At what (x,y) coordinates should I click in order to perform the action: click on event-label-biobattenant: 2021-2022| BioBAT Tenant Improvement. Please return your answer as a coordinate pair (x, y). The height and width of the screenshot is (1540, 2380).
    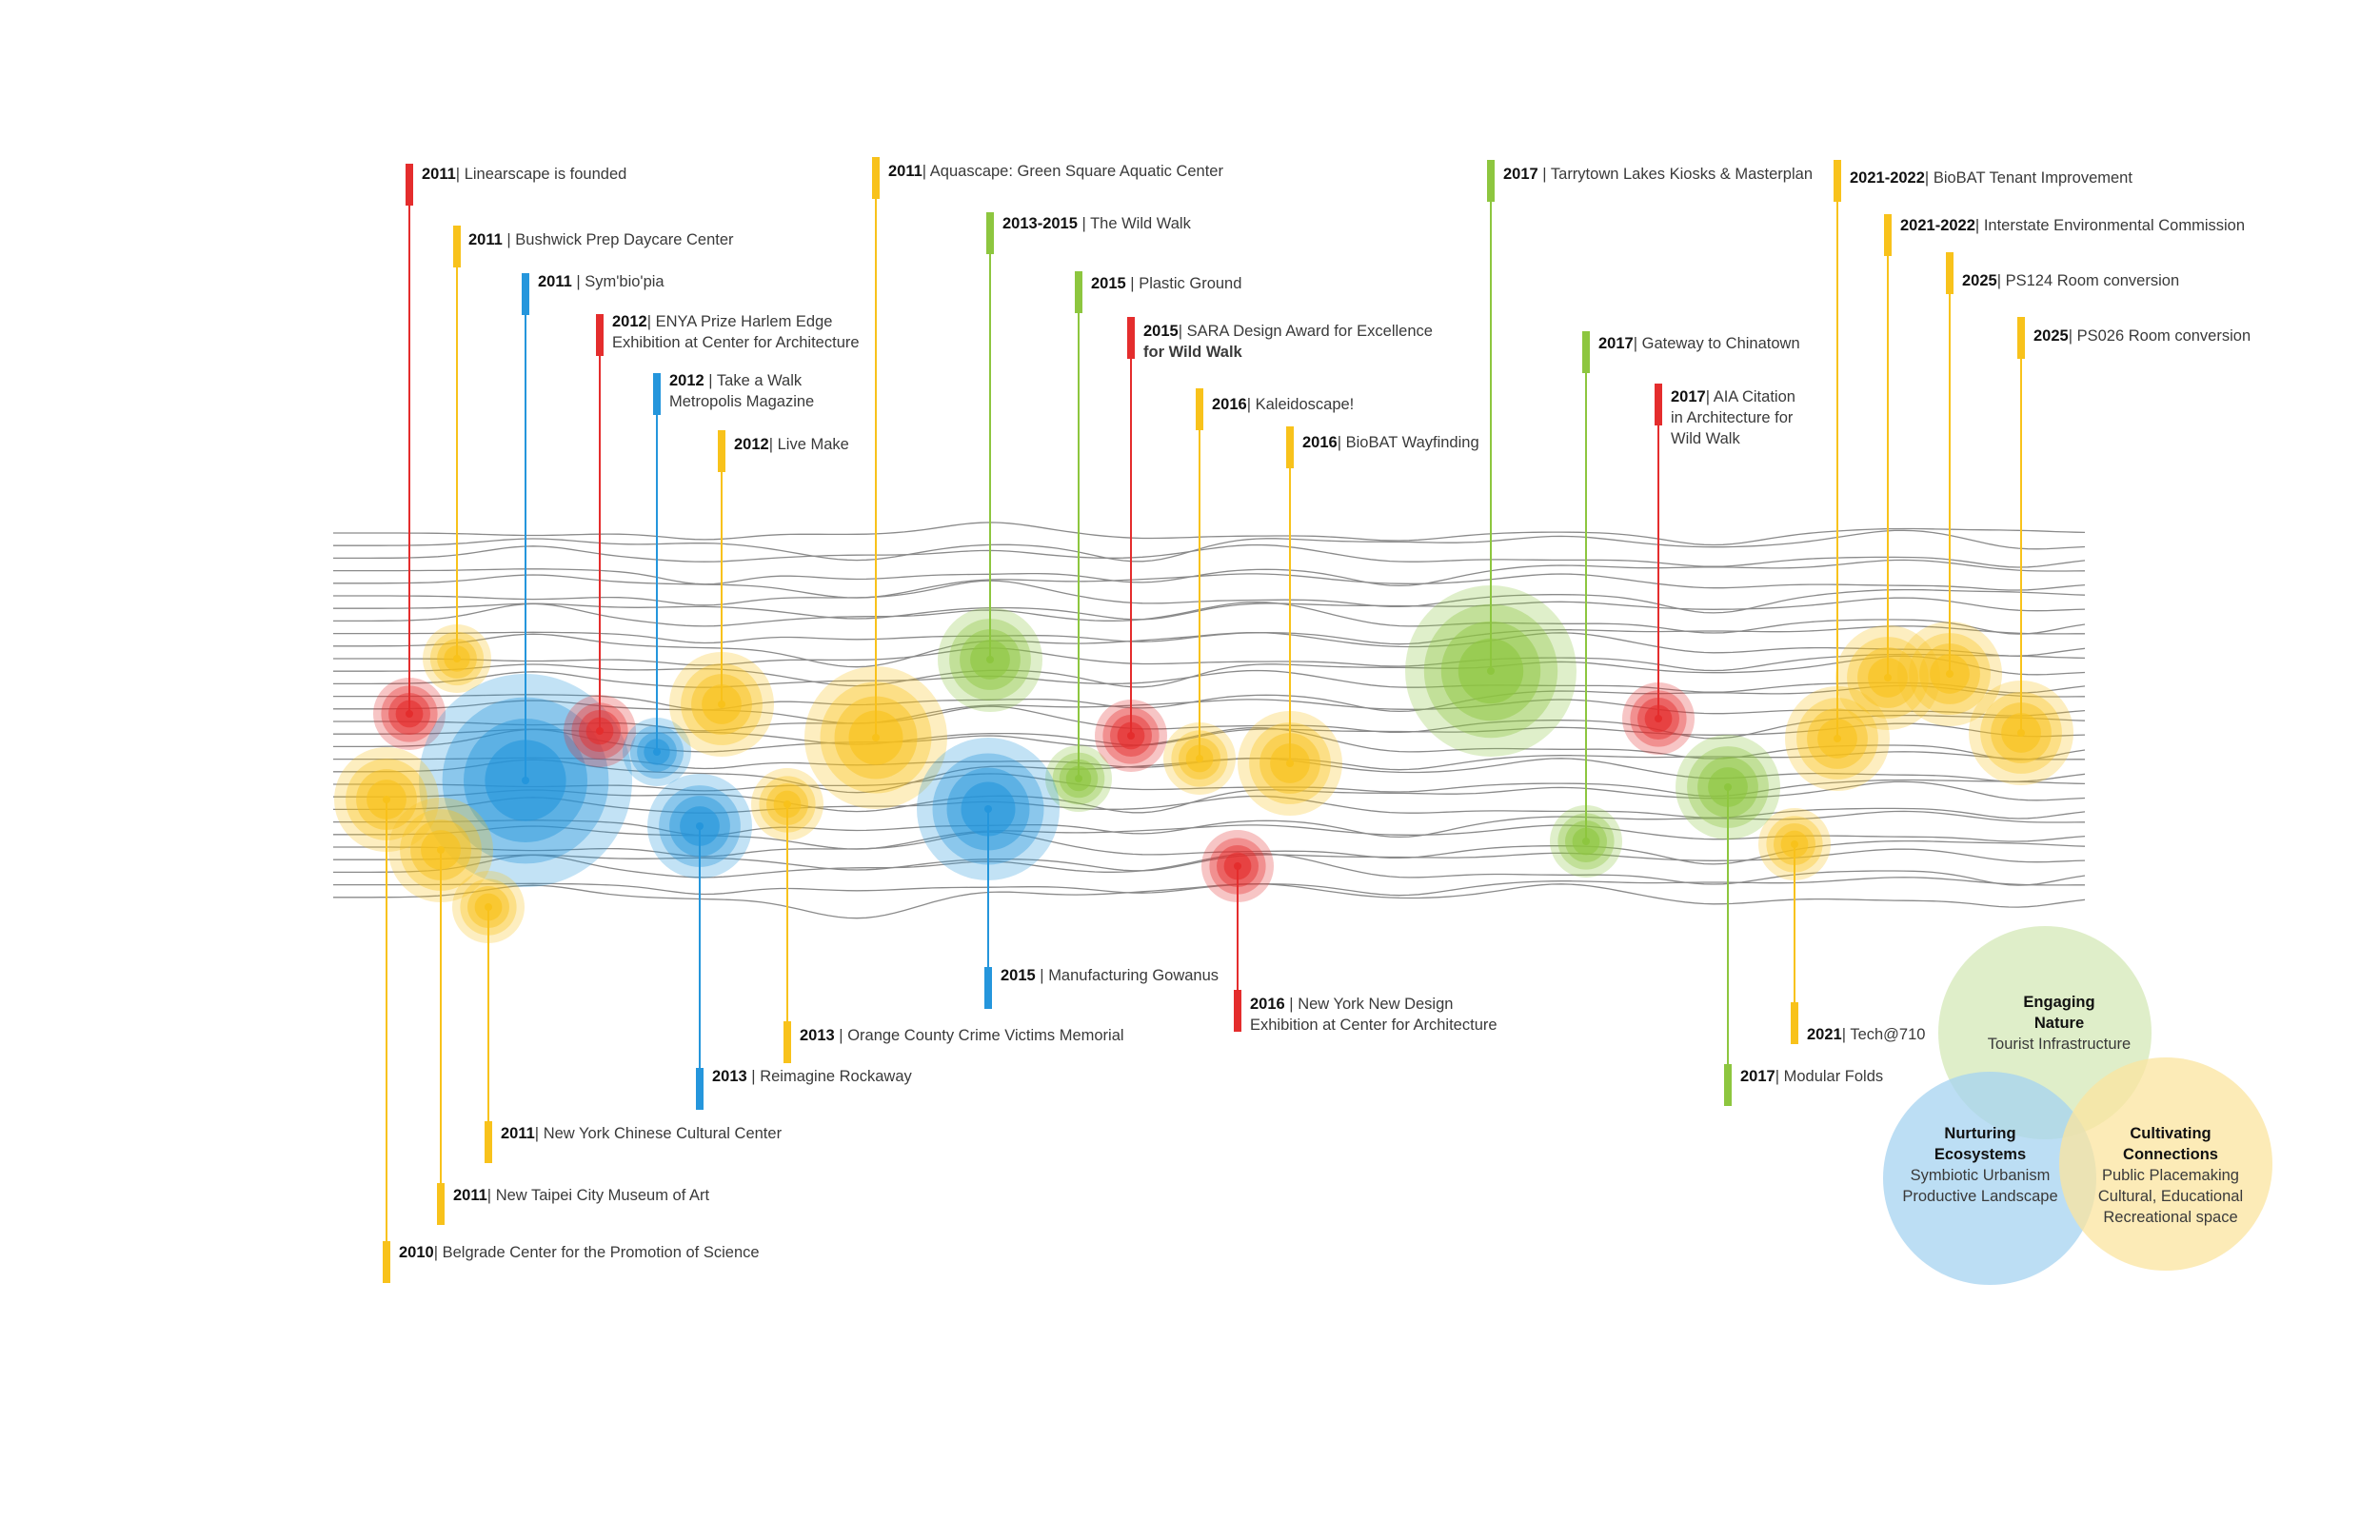
    Looking at the image, I should click on (1991, 178).